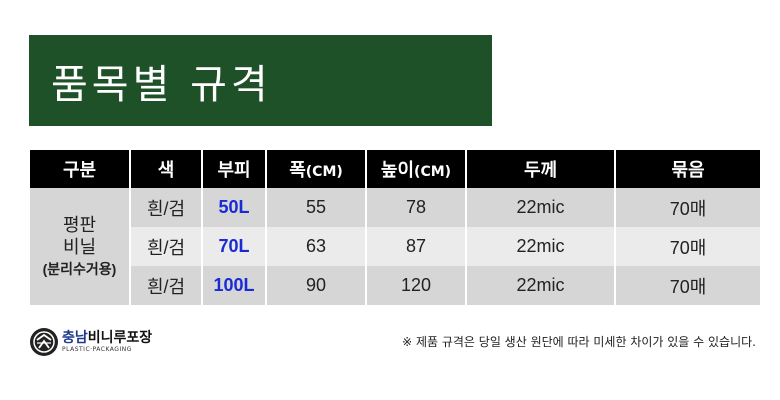 The image size is (780, 400). Describe the element at coordinates (166, 169) in the screenshot. I see `header-color: 색` at that location.